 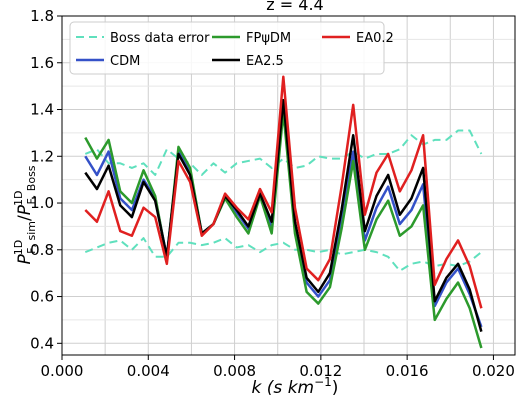 What do you see at coordinates (227, 48) in the screenshot?
I see `legend-box` at bounding box center [227, 48].